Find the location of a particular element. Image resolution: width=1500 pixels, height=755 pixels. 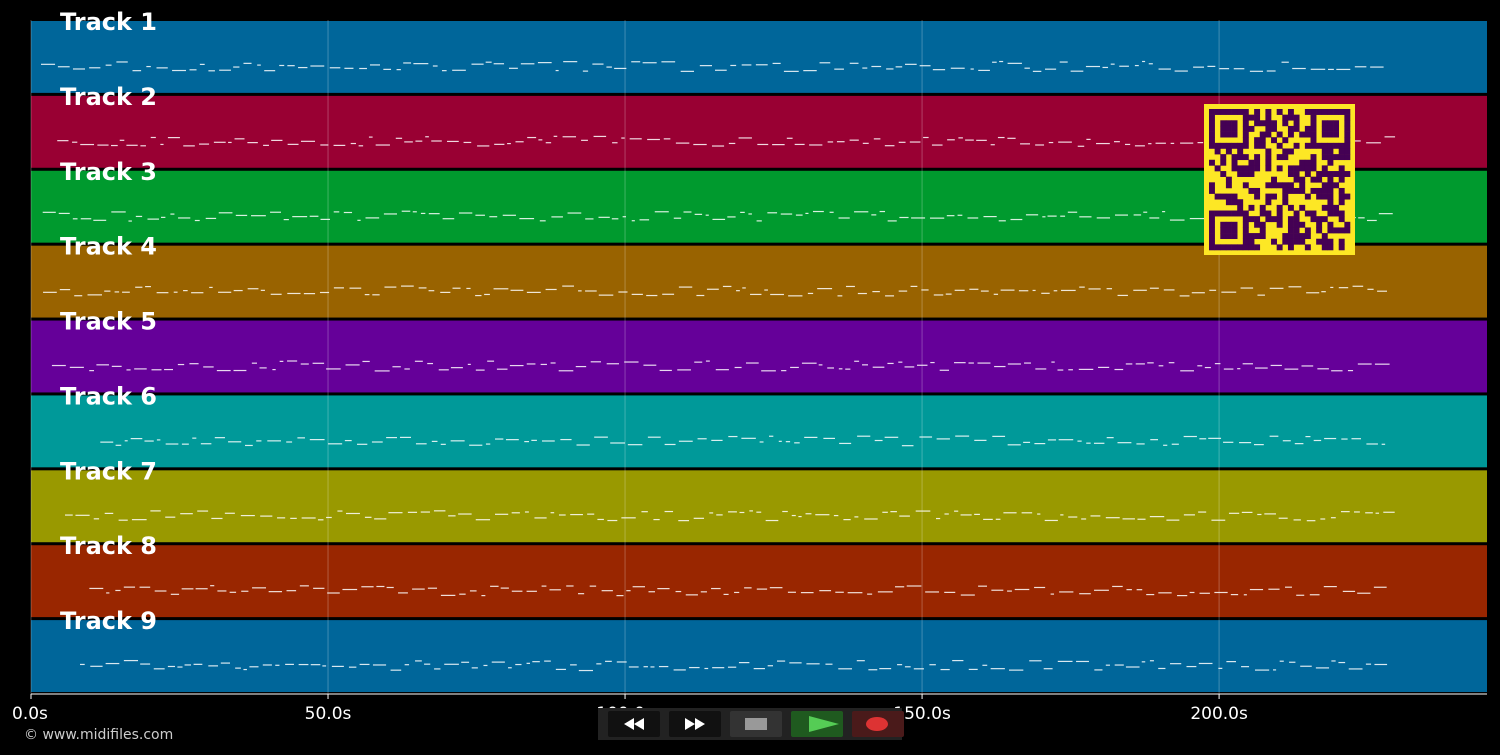

track-label: Track 3 is located at coordinates (108, 172).